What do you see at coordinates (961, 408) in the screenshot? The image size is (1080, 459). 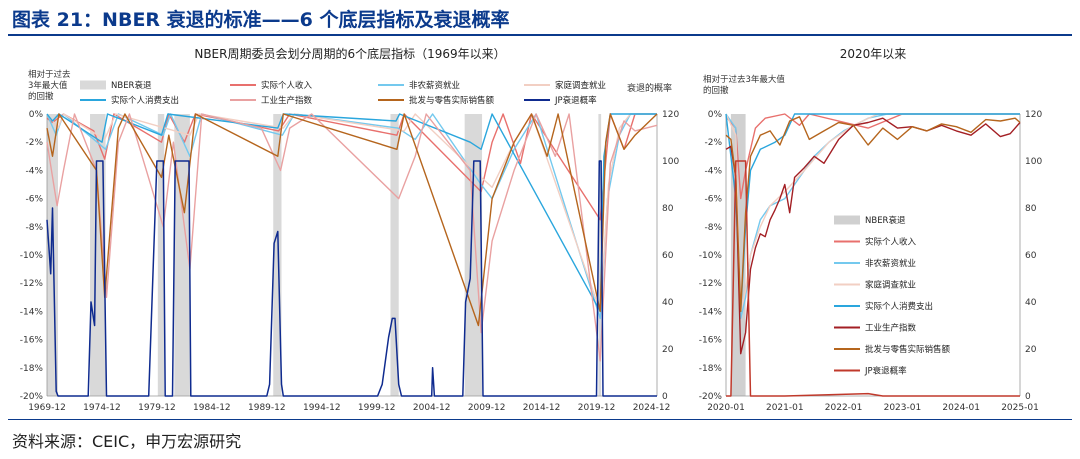 I see `x-tick-label: 2024-01` at bounding box center [961, 408].